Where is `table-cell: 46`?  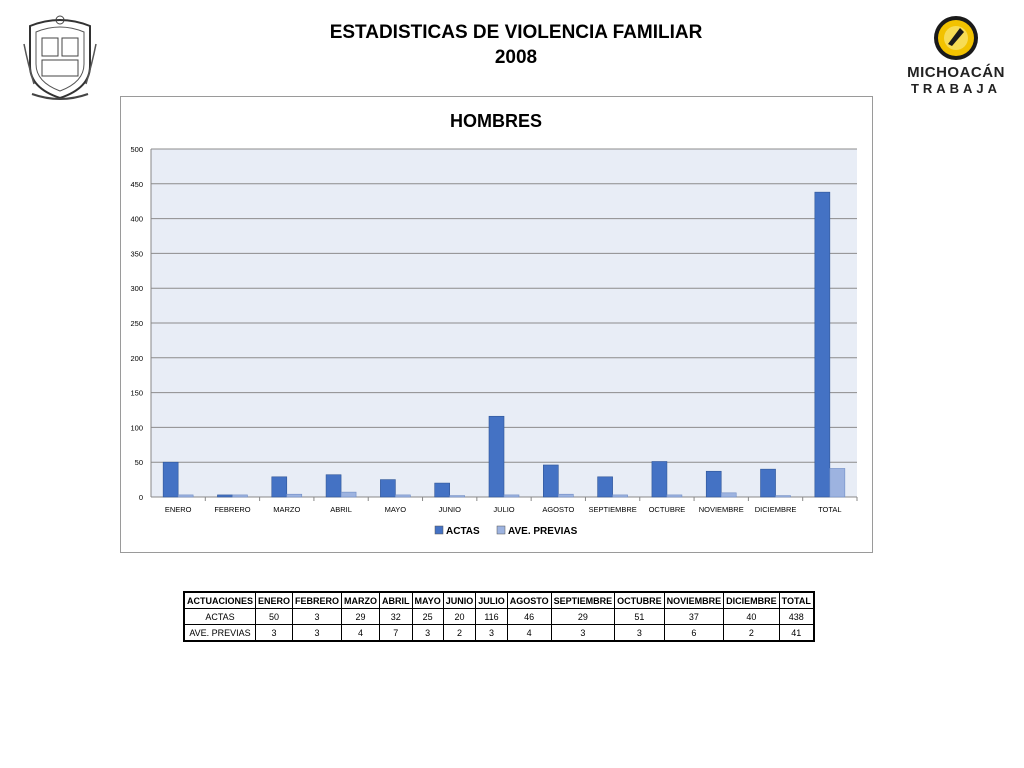 table-cell: 46 is located at coordinates (529, 616).